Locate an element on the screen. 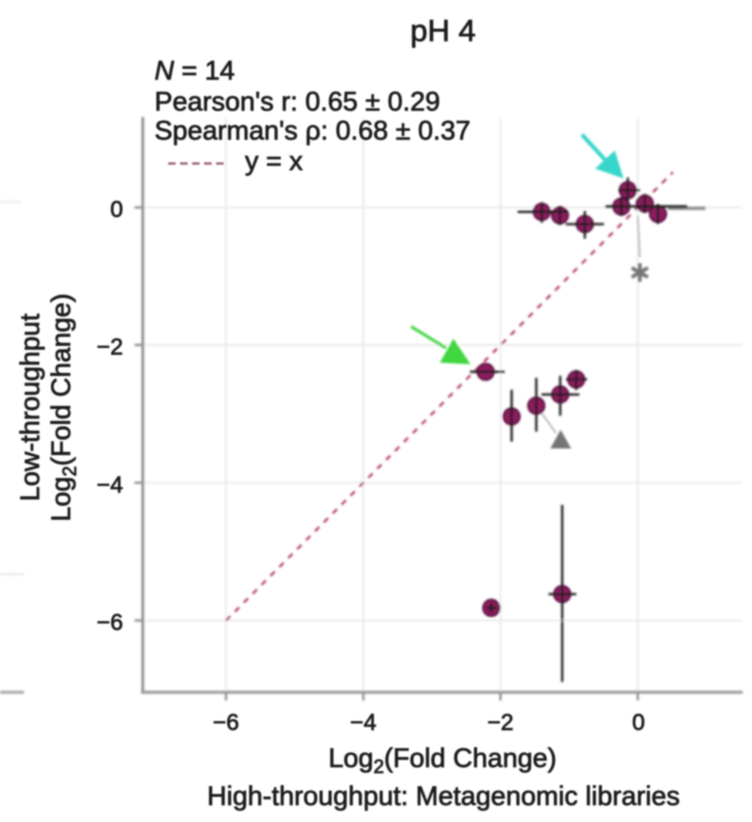 Image resolution: width=752 pixels, height=822 pixels. svg-text: y = x is located at coordinates (274, 161).